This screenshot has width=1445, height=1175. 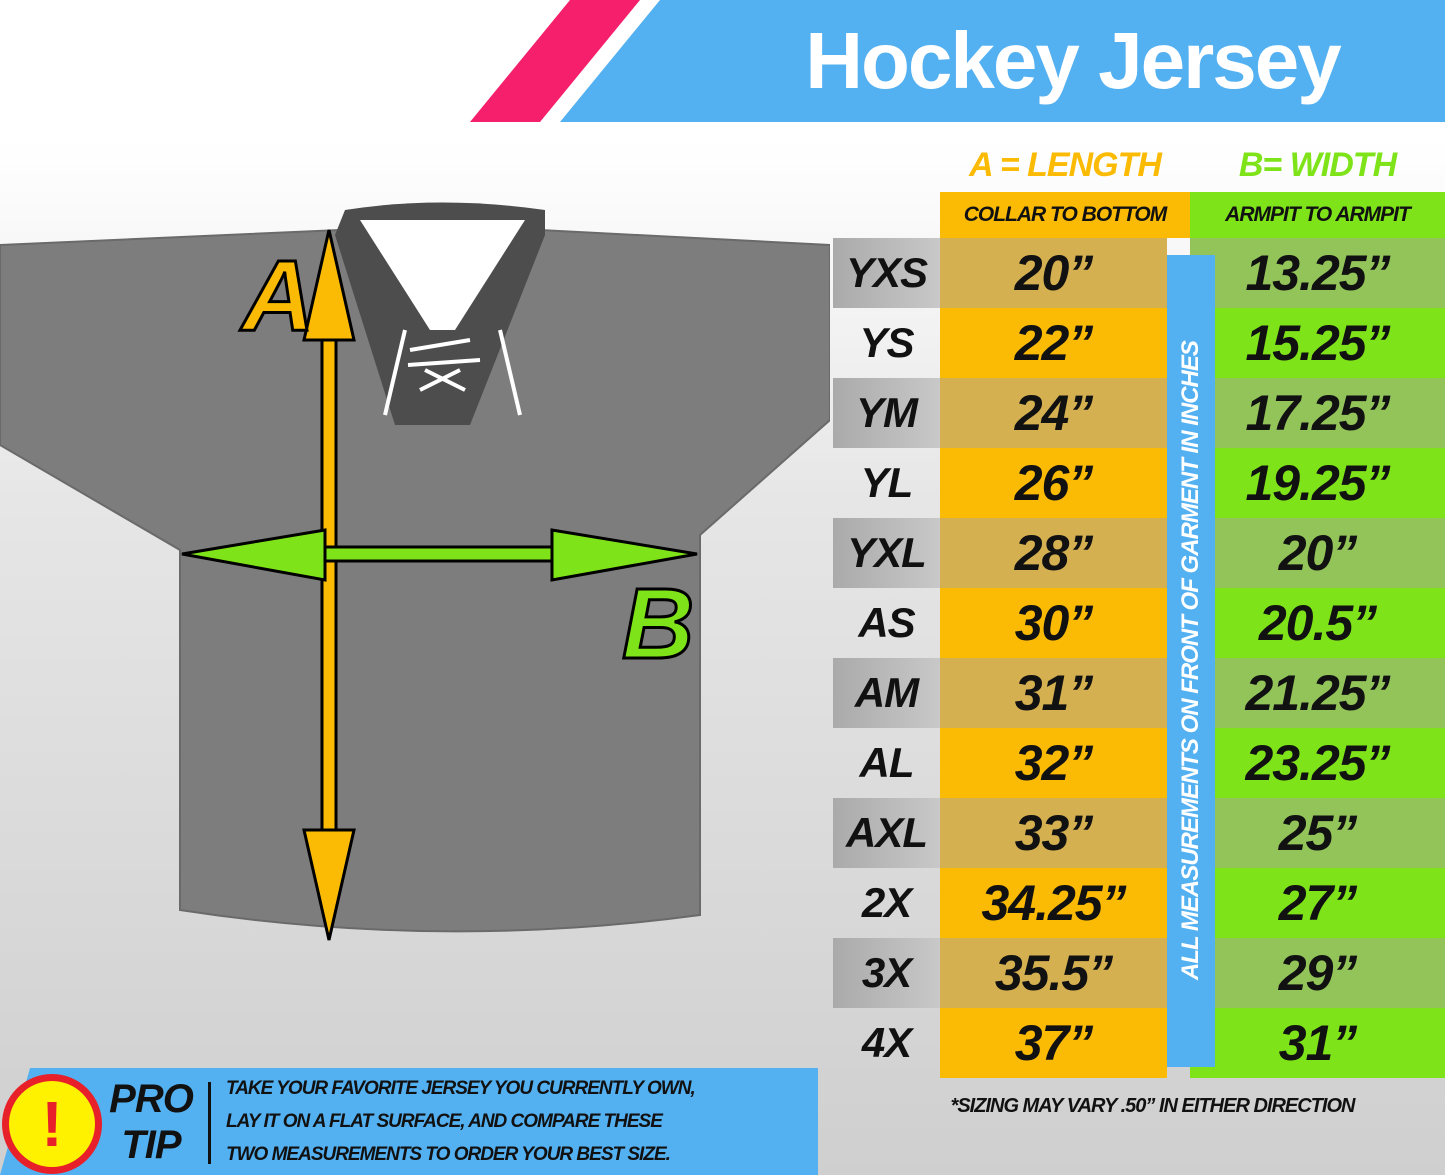 I want to click on size-cell: AL, so click(x=886, y=763).